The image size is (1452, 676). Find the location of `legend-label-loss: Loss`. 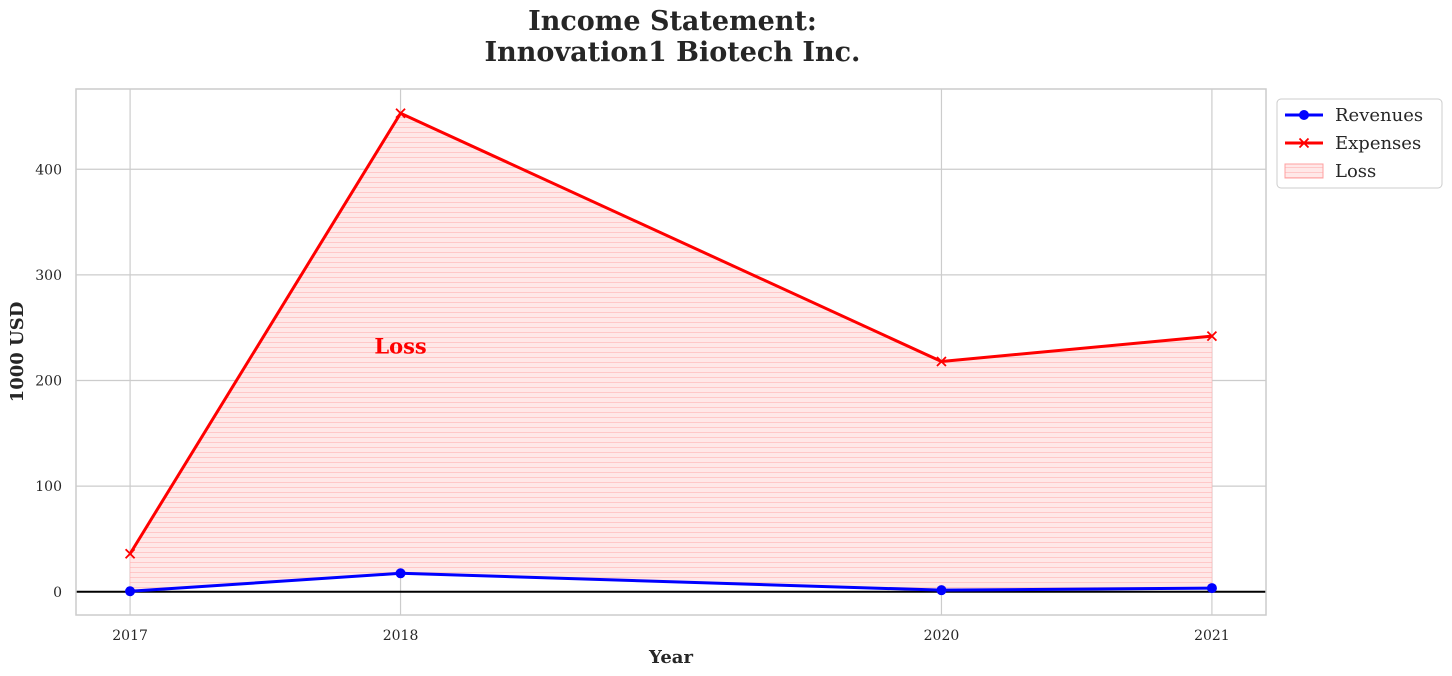

legend-label-loss: Loss is located at coordinates (1355, 171).